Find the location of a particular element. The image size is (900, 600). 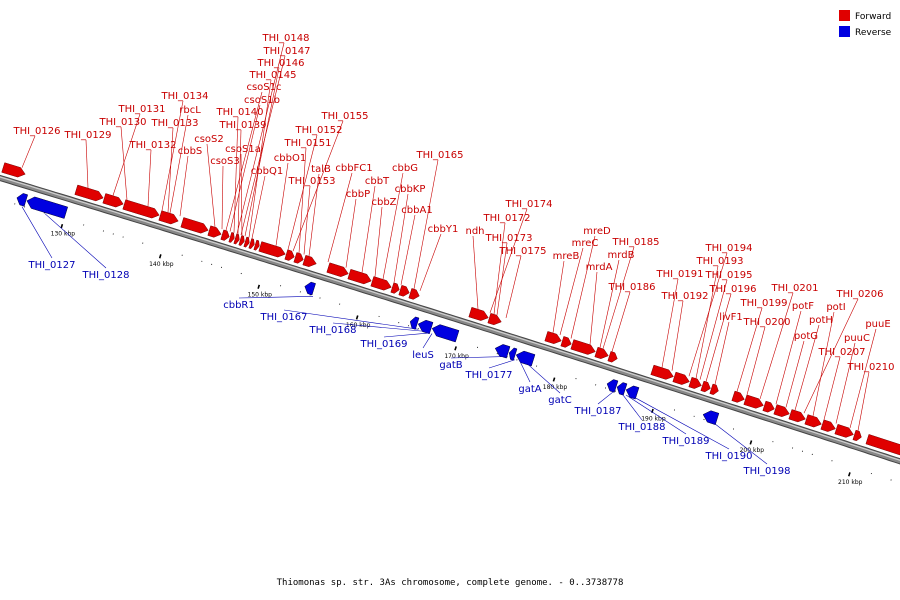

forward-gene-label: cbbO1 is located at coordinates (290, 158).